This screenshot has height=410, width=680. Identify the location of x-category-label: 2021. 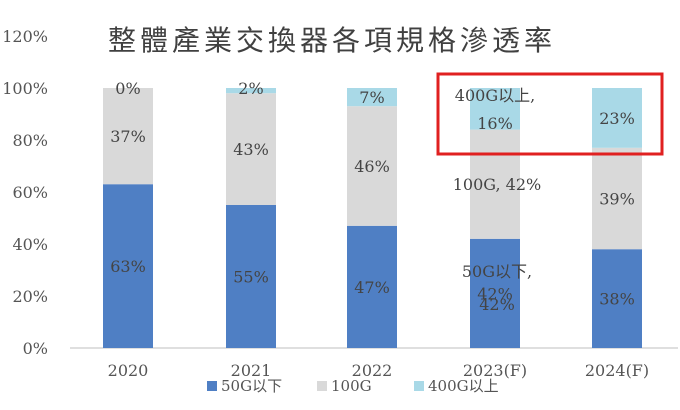
(251, 370).